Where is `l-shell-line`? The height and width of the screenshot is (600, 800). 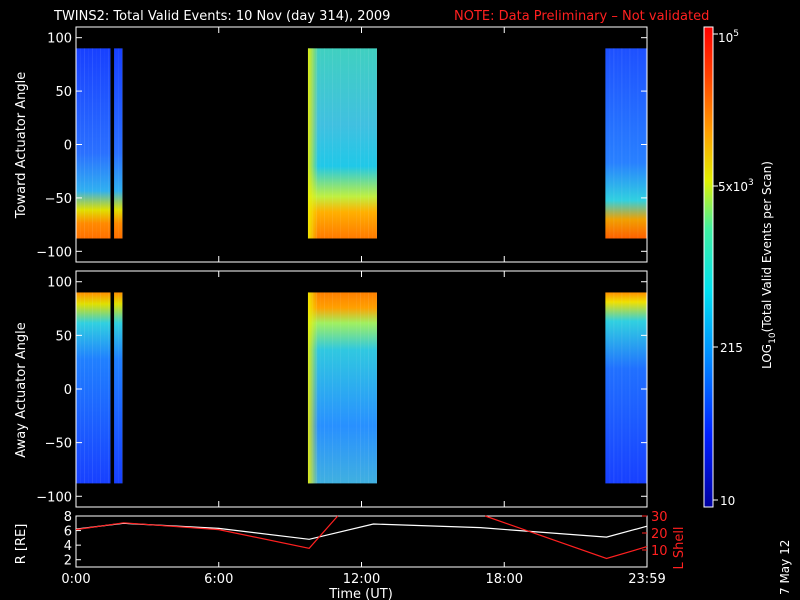 l-shell-line is located at coordinates (207, 532).